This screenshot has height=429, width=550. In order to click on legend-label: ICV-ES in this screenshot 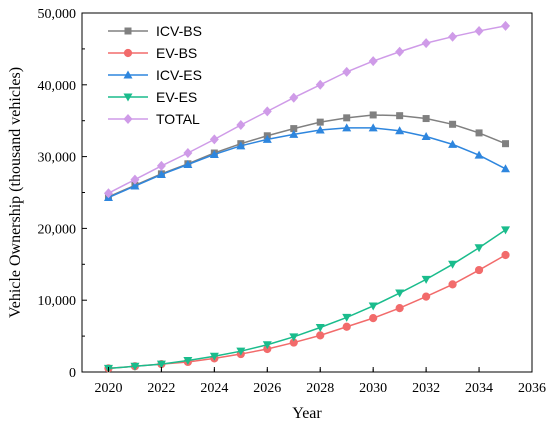, I will do `click(179, 75)`.